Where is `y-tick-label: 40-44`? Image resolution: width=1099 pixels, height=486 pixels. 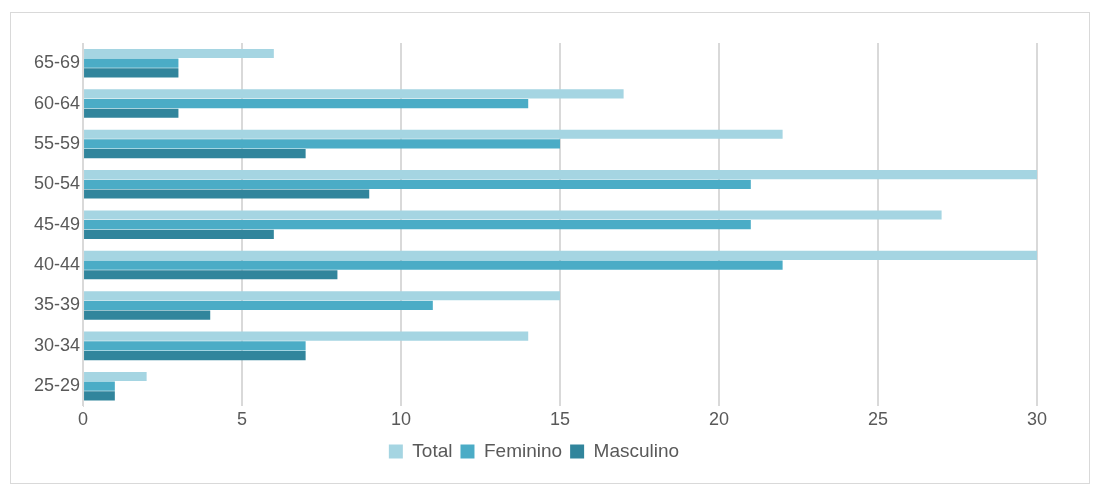
y-tick-label: 40-44 is located at coordinates (57, 264).